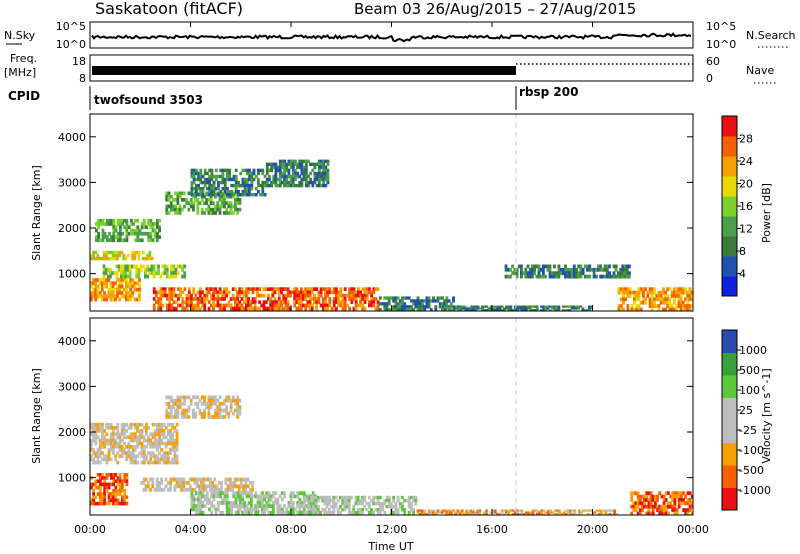 The height and width of the screenshot is (554, 800). Describe the element at coordinates (729, 499) in the screenshot. I see `colorbar-segment` at that location.